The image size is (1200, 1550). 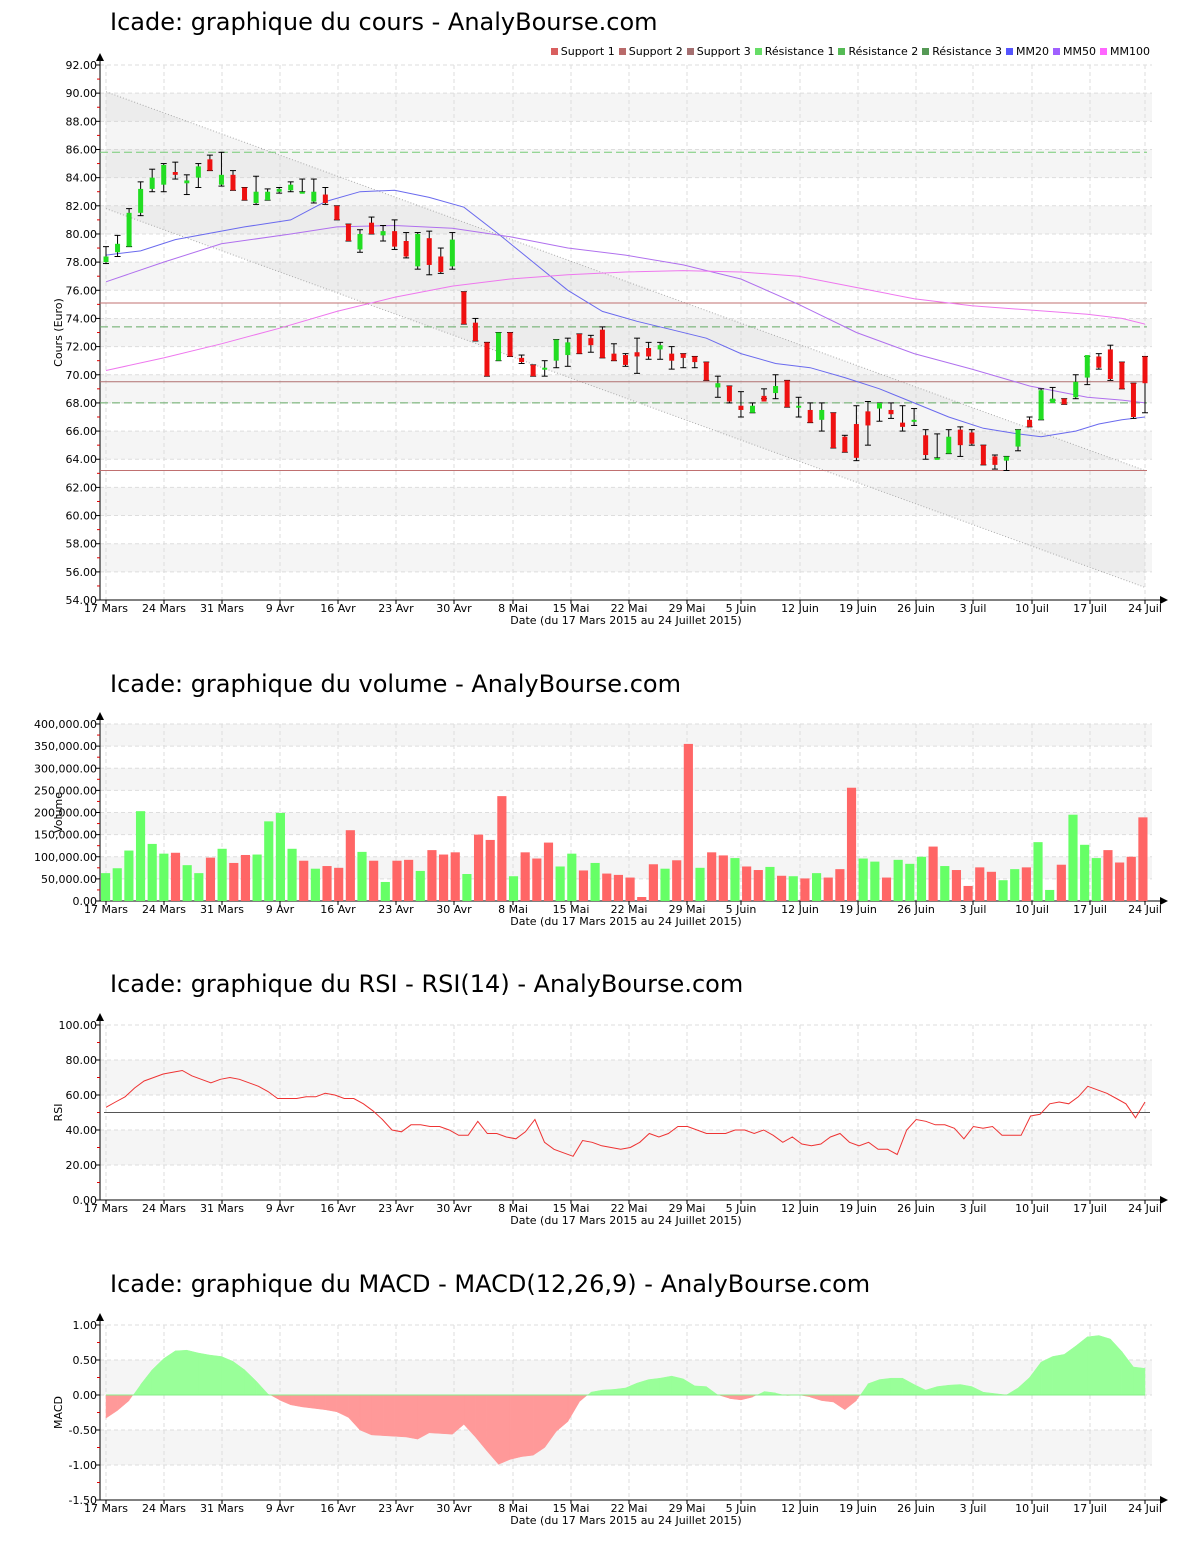 I want to click on y-tick-label: 90.00, so click(x=82, y=93).